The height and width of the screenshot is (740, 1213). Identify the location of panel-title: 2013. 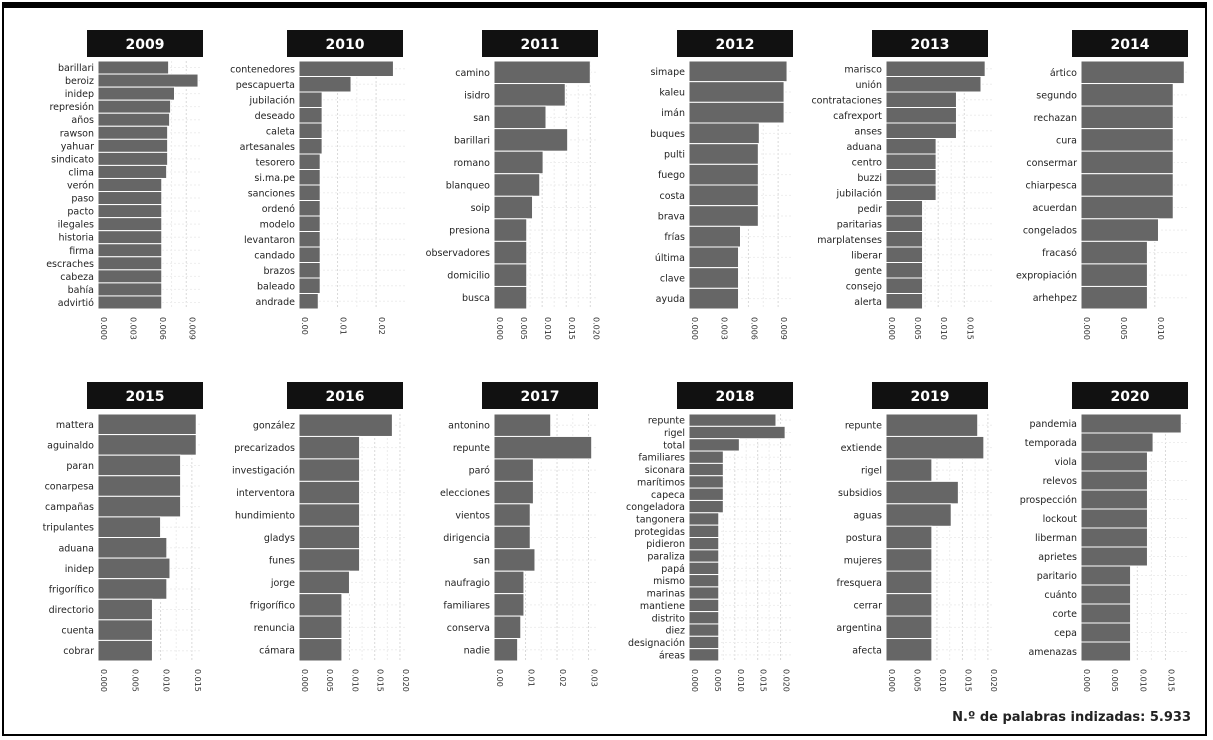
(930, 45).